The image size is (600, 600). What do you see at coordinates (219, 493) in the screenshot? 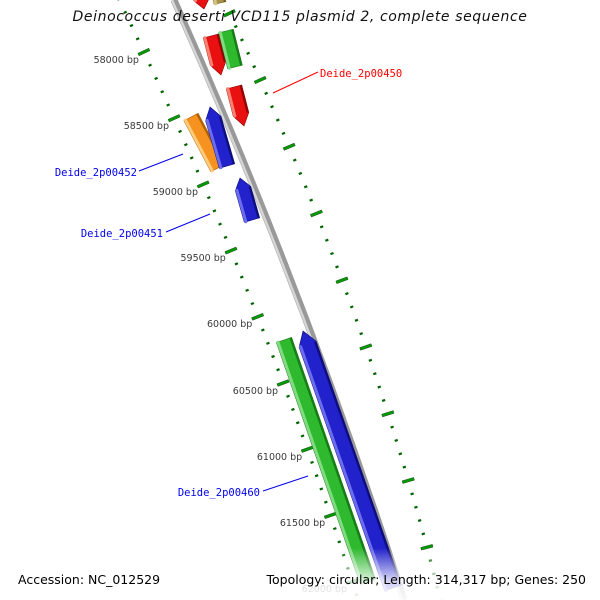
I see `gene-label-deide_2p00460: Deide_2p00460` at bounding box center [219, 493].